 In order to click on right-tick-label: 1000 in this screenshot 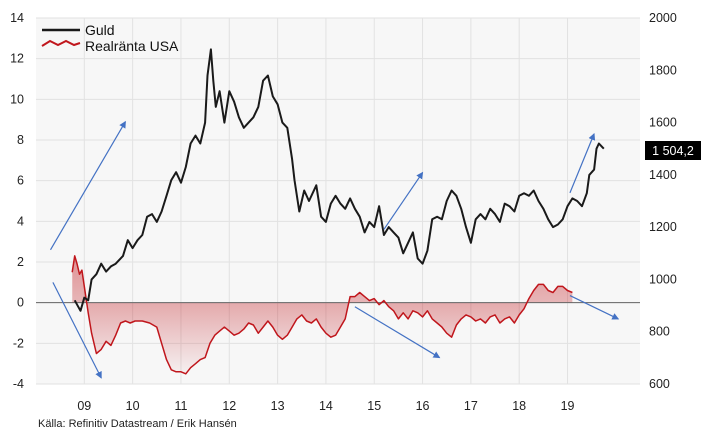, I will do `click(663, 279)`.